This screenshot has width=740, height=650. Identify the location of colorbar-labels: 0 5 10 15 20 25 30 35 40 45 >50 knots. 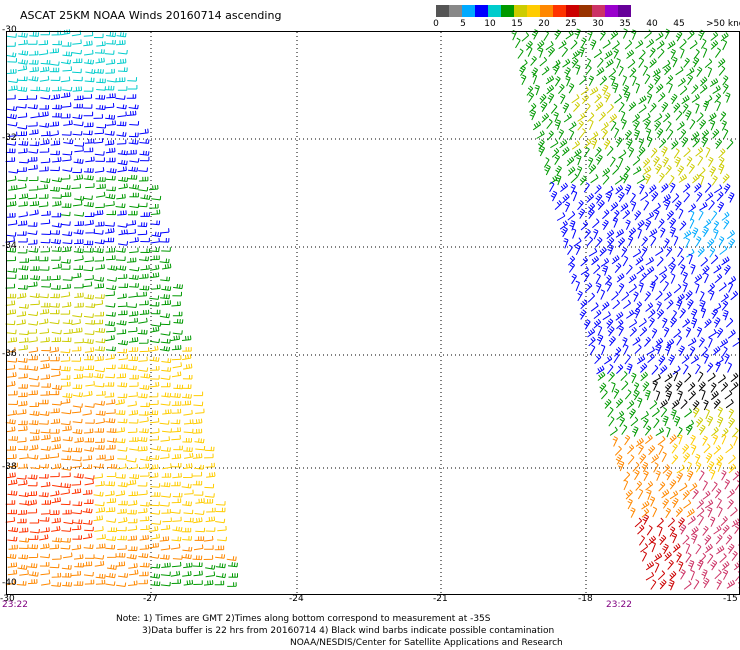
(586, 26).